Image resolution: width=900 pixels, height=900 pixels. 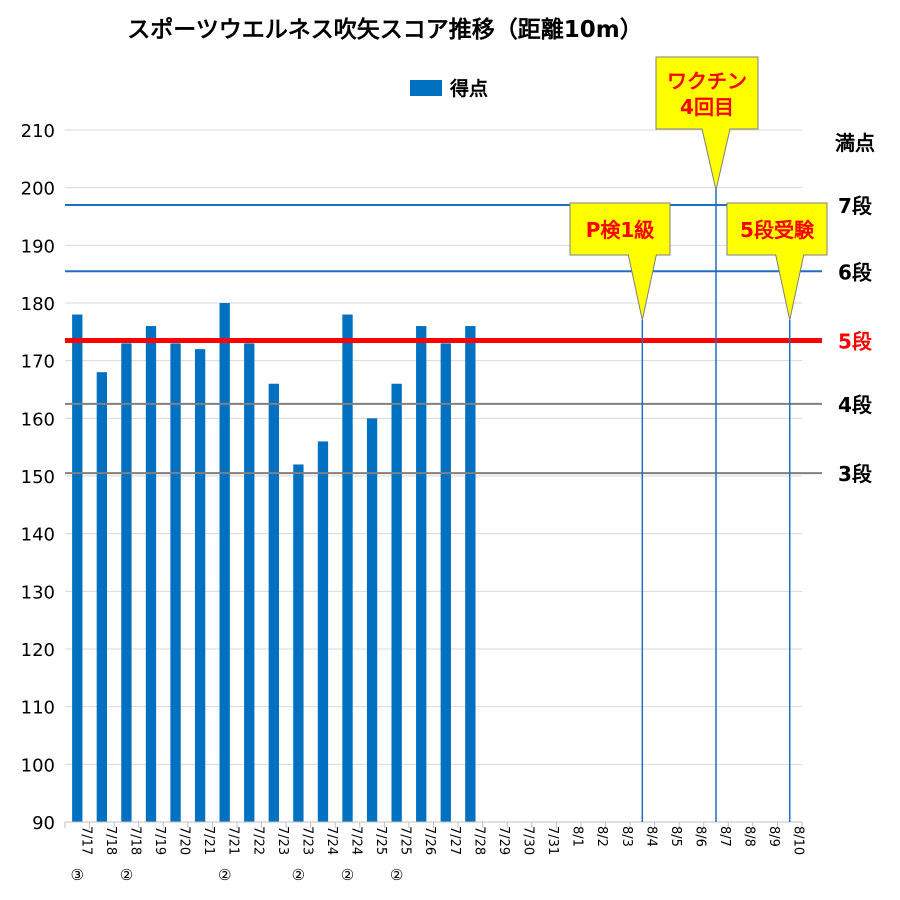 What do you see at coordinates (527, 840) in the screenshot?
I see `x-tick-label: 7/30` at bounding box center [527, 840].